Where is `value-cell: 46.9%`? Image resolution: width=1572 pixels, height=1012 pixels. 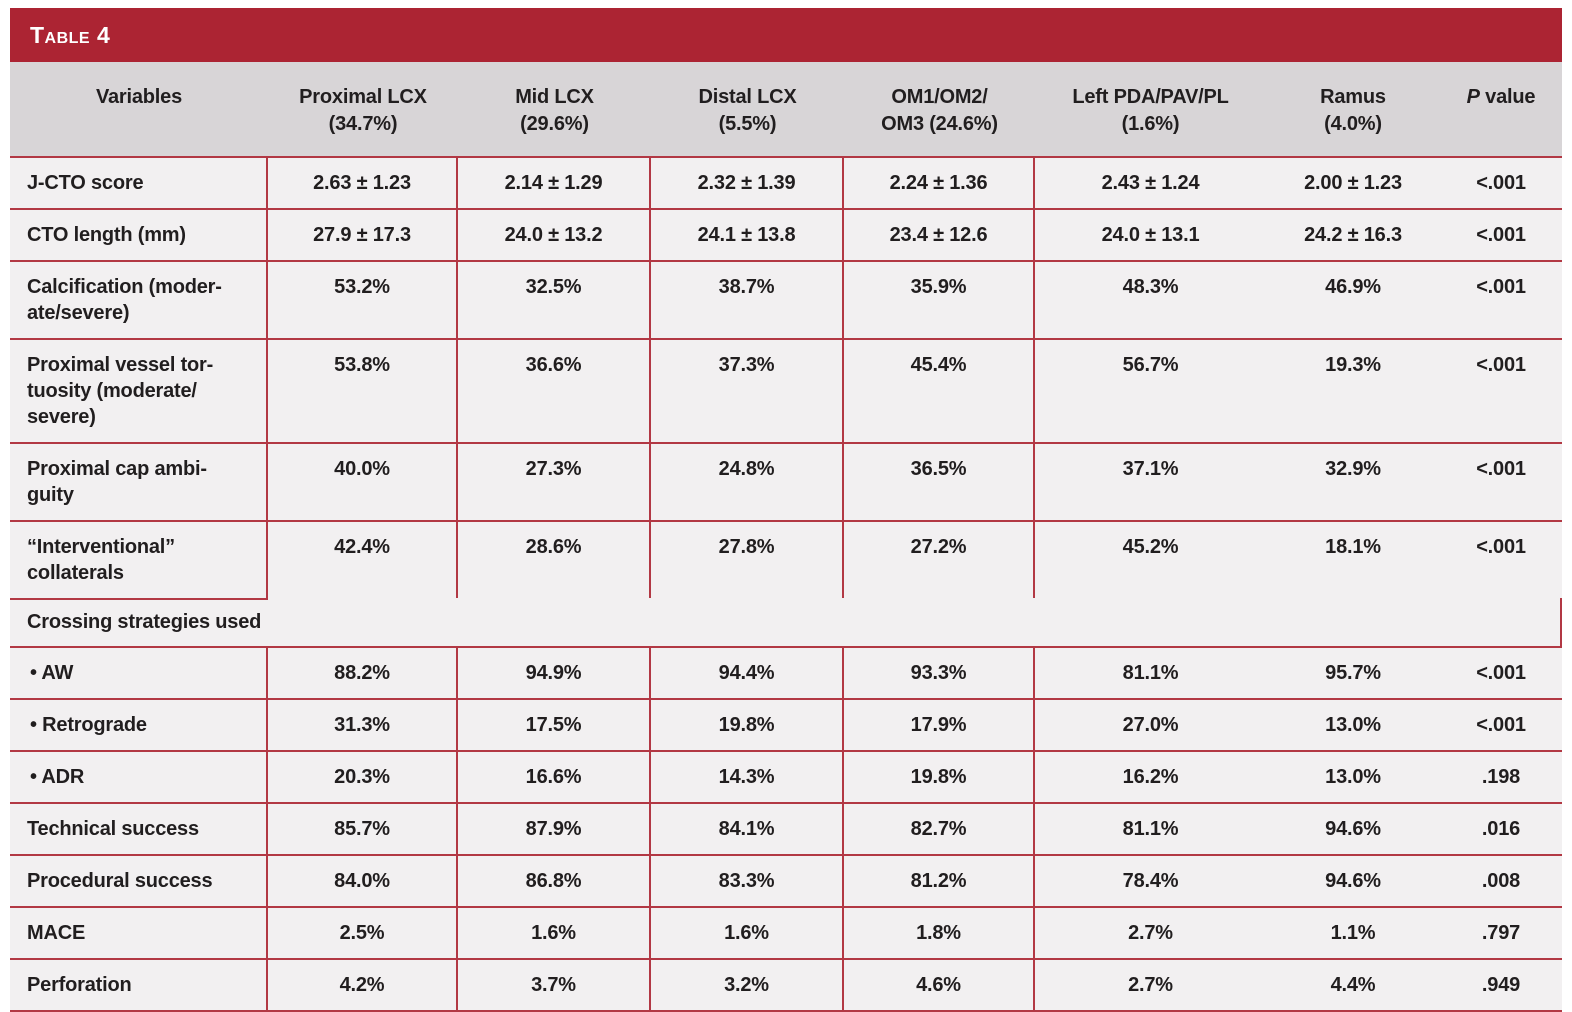
value-cell: 46.9% is located at coordinates (1353, 287).